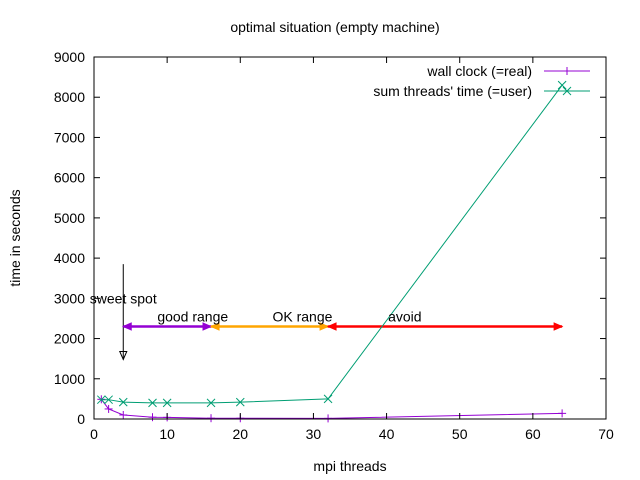 This screenshot has height=480, width=640. What do you see at coordinates (69, 379) in the screenshot?
I see `y-tick-label: 1000` at bounding box center [69, 379].